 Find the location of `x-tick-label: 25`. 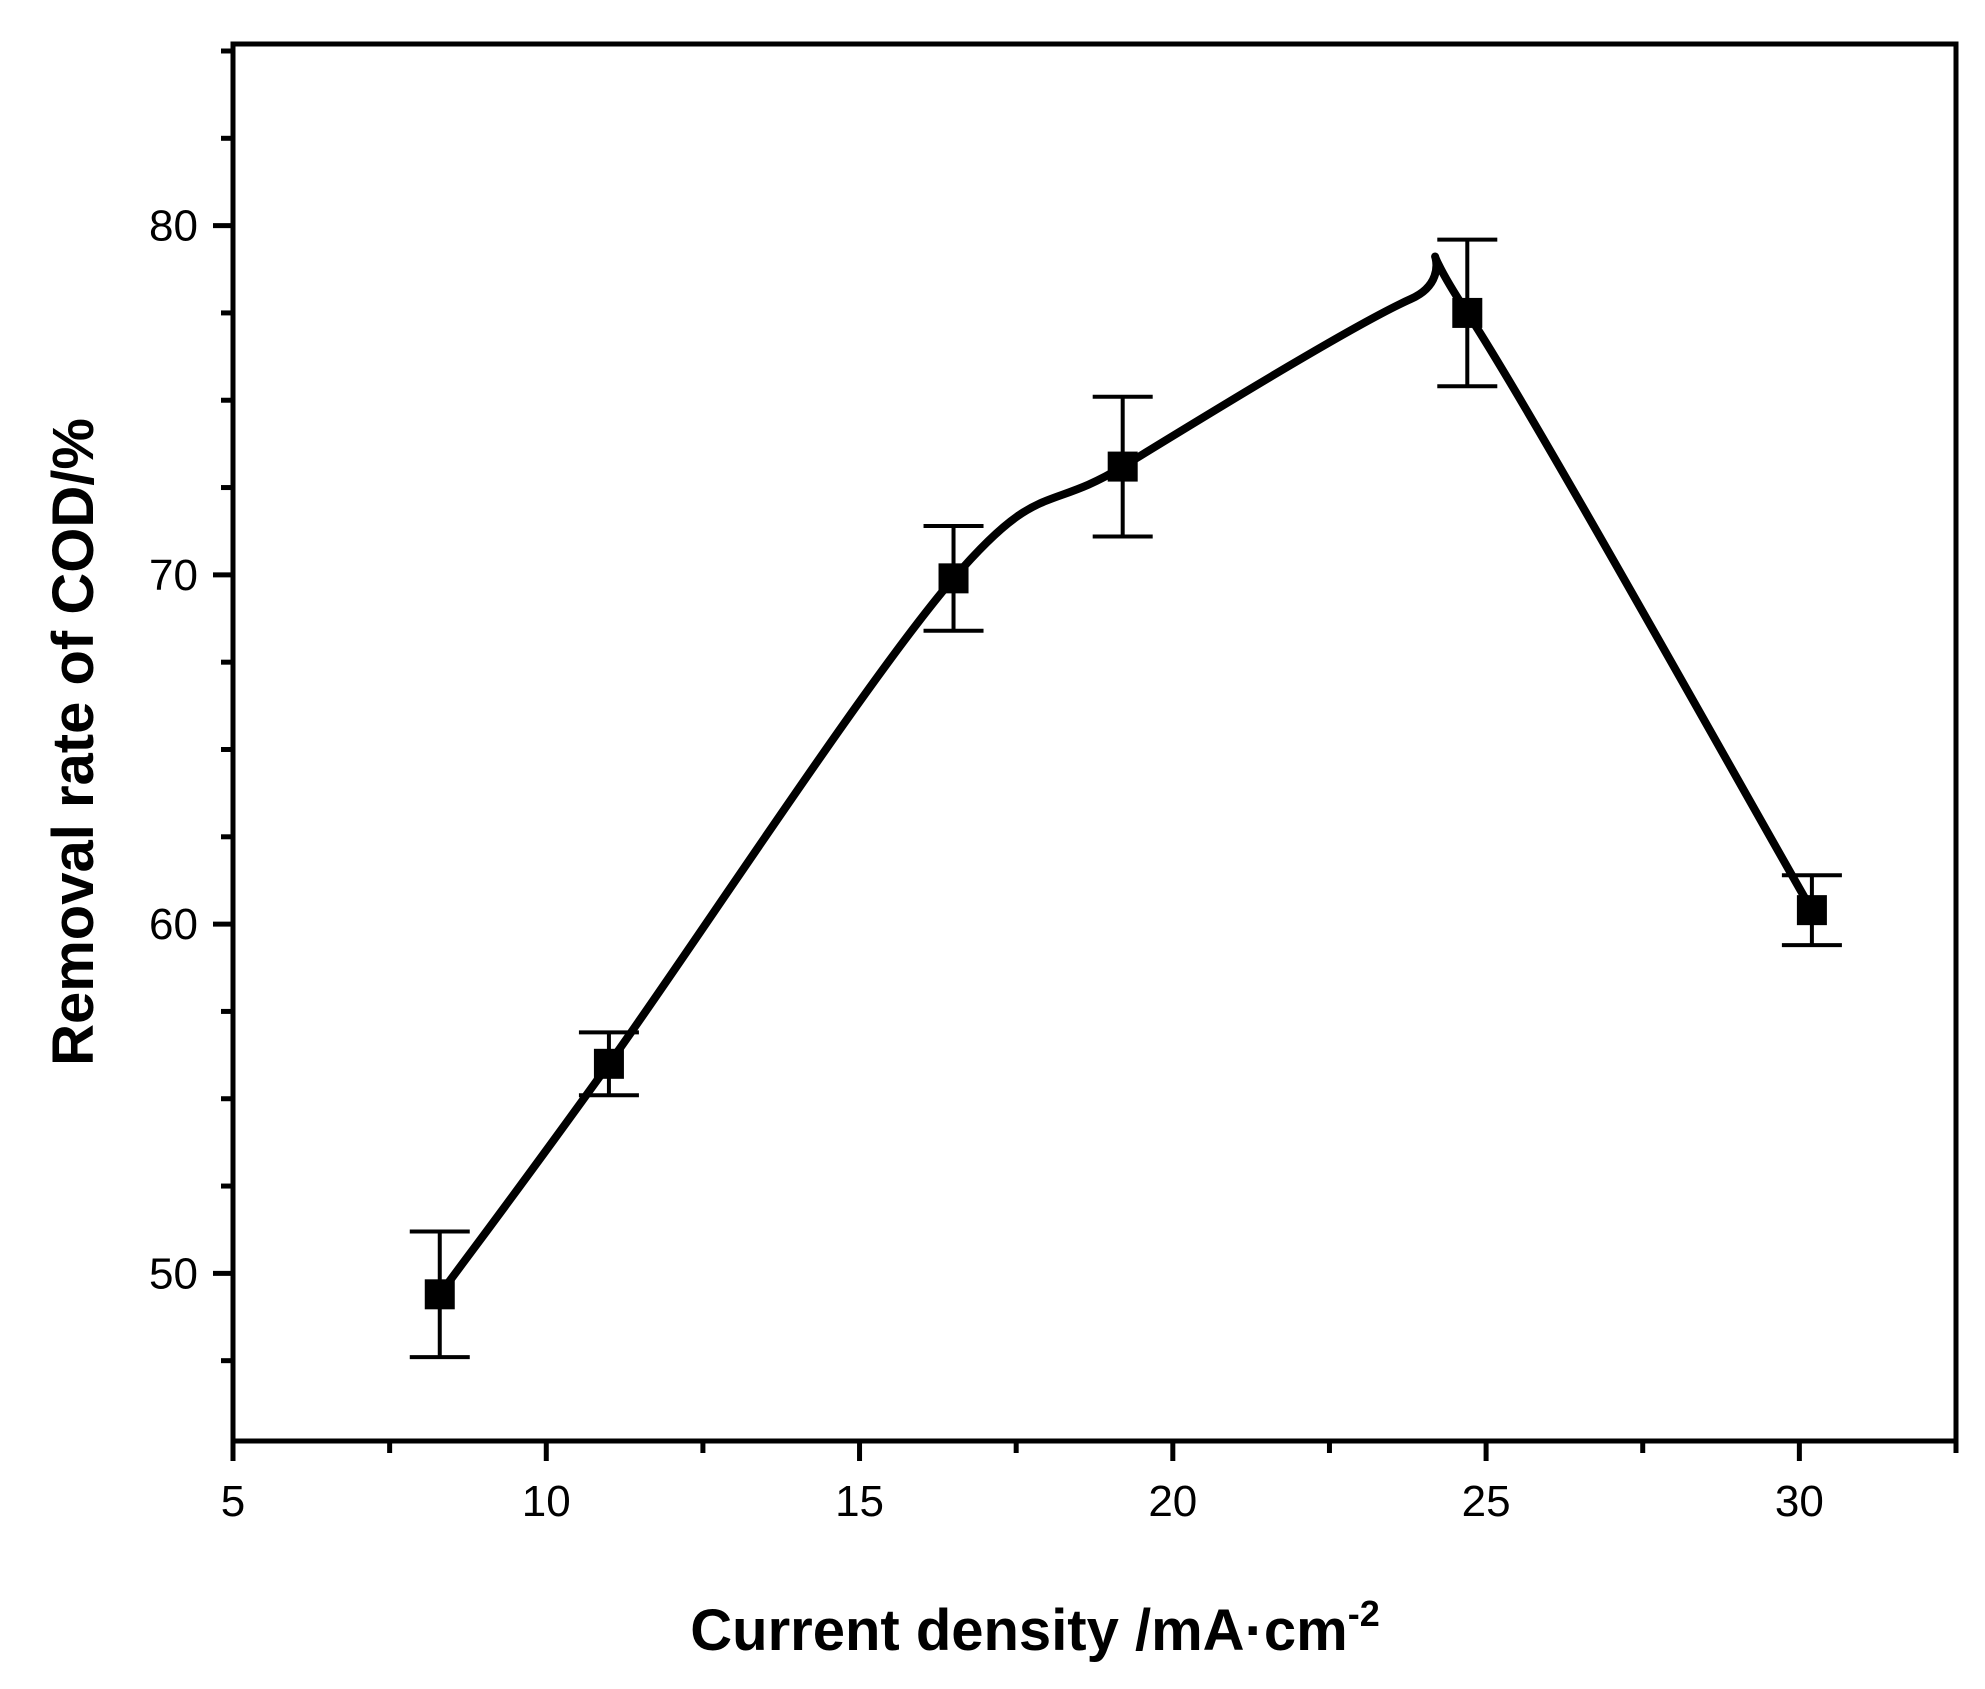

x-tick-label: 25 is located at coordinates (1486, 1501).